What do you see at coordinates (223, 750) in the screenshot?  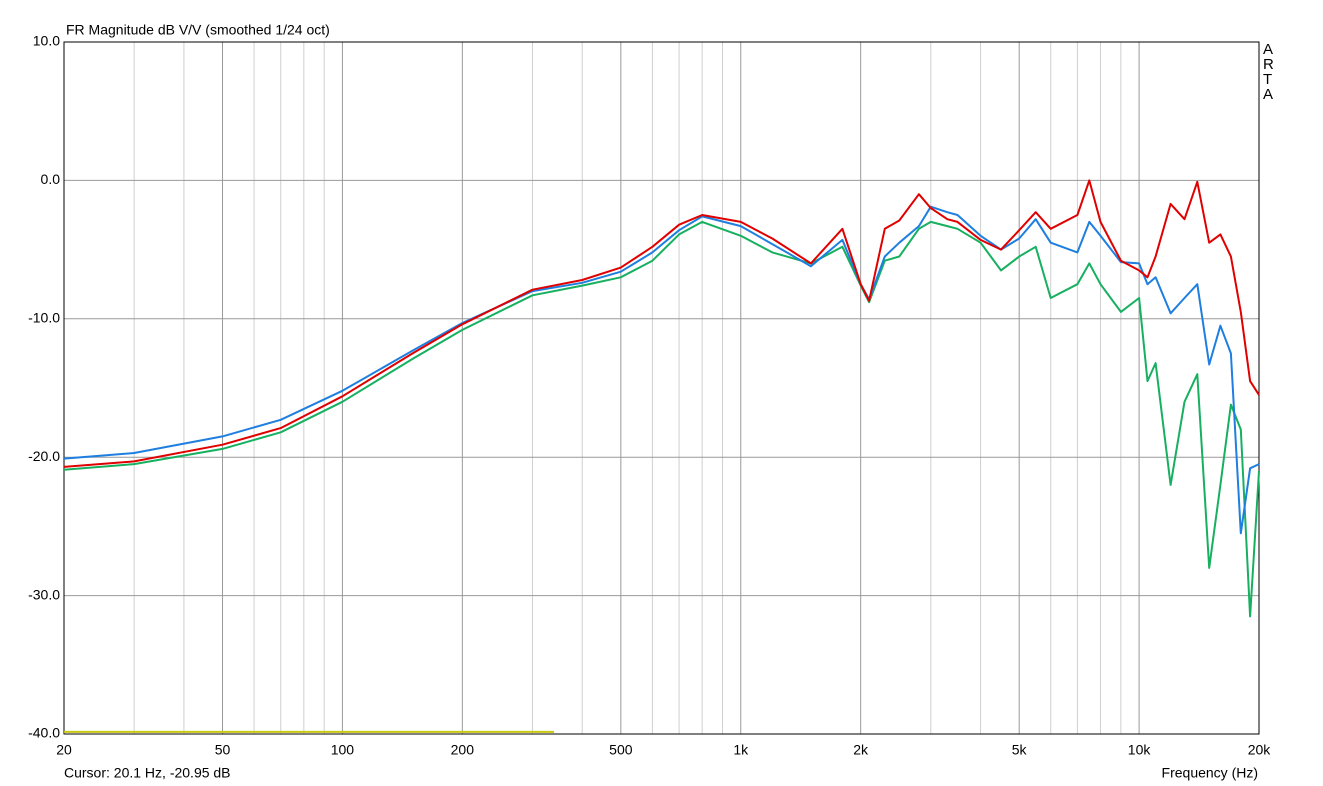 I see `x-tick-label: 50` at bounding box center [223, 750].